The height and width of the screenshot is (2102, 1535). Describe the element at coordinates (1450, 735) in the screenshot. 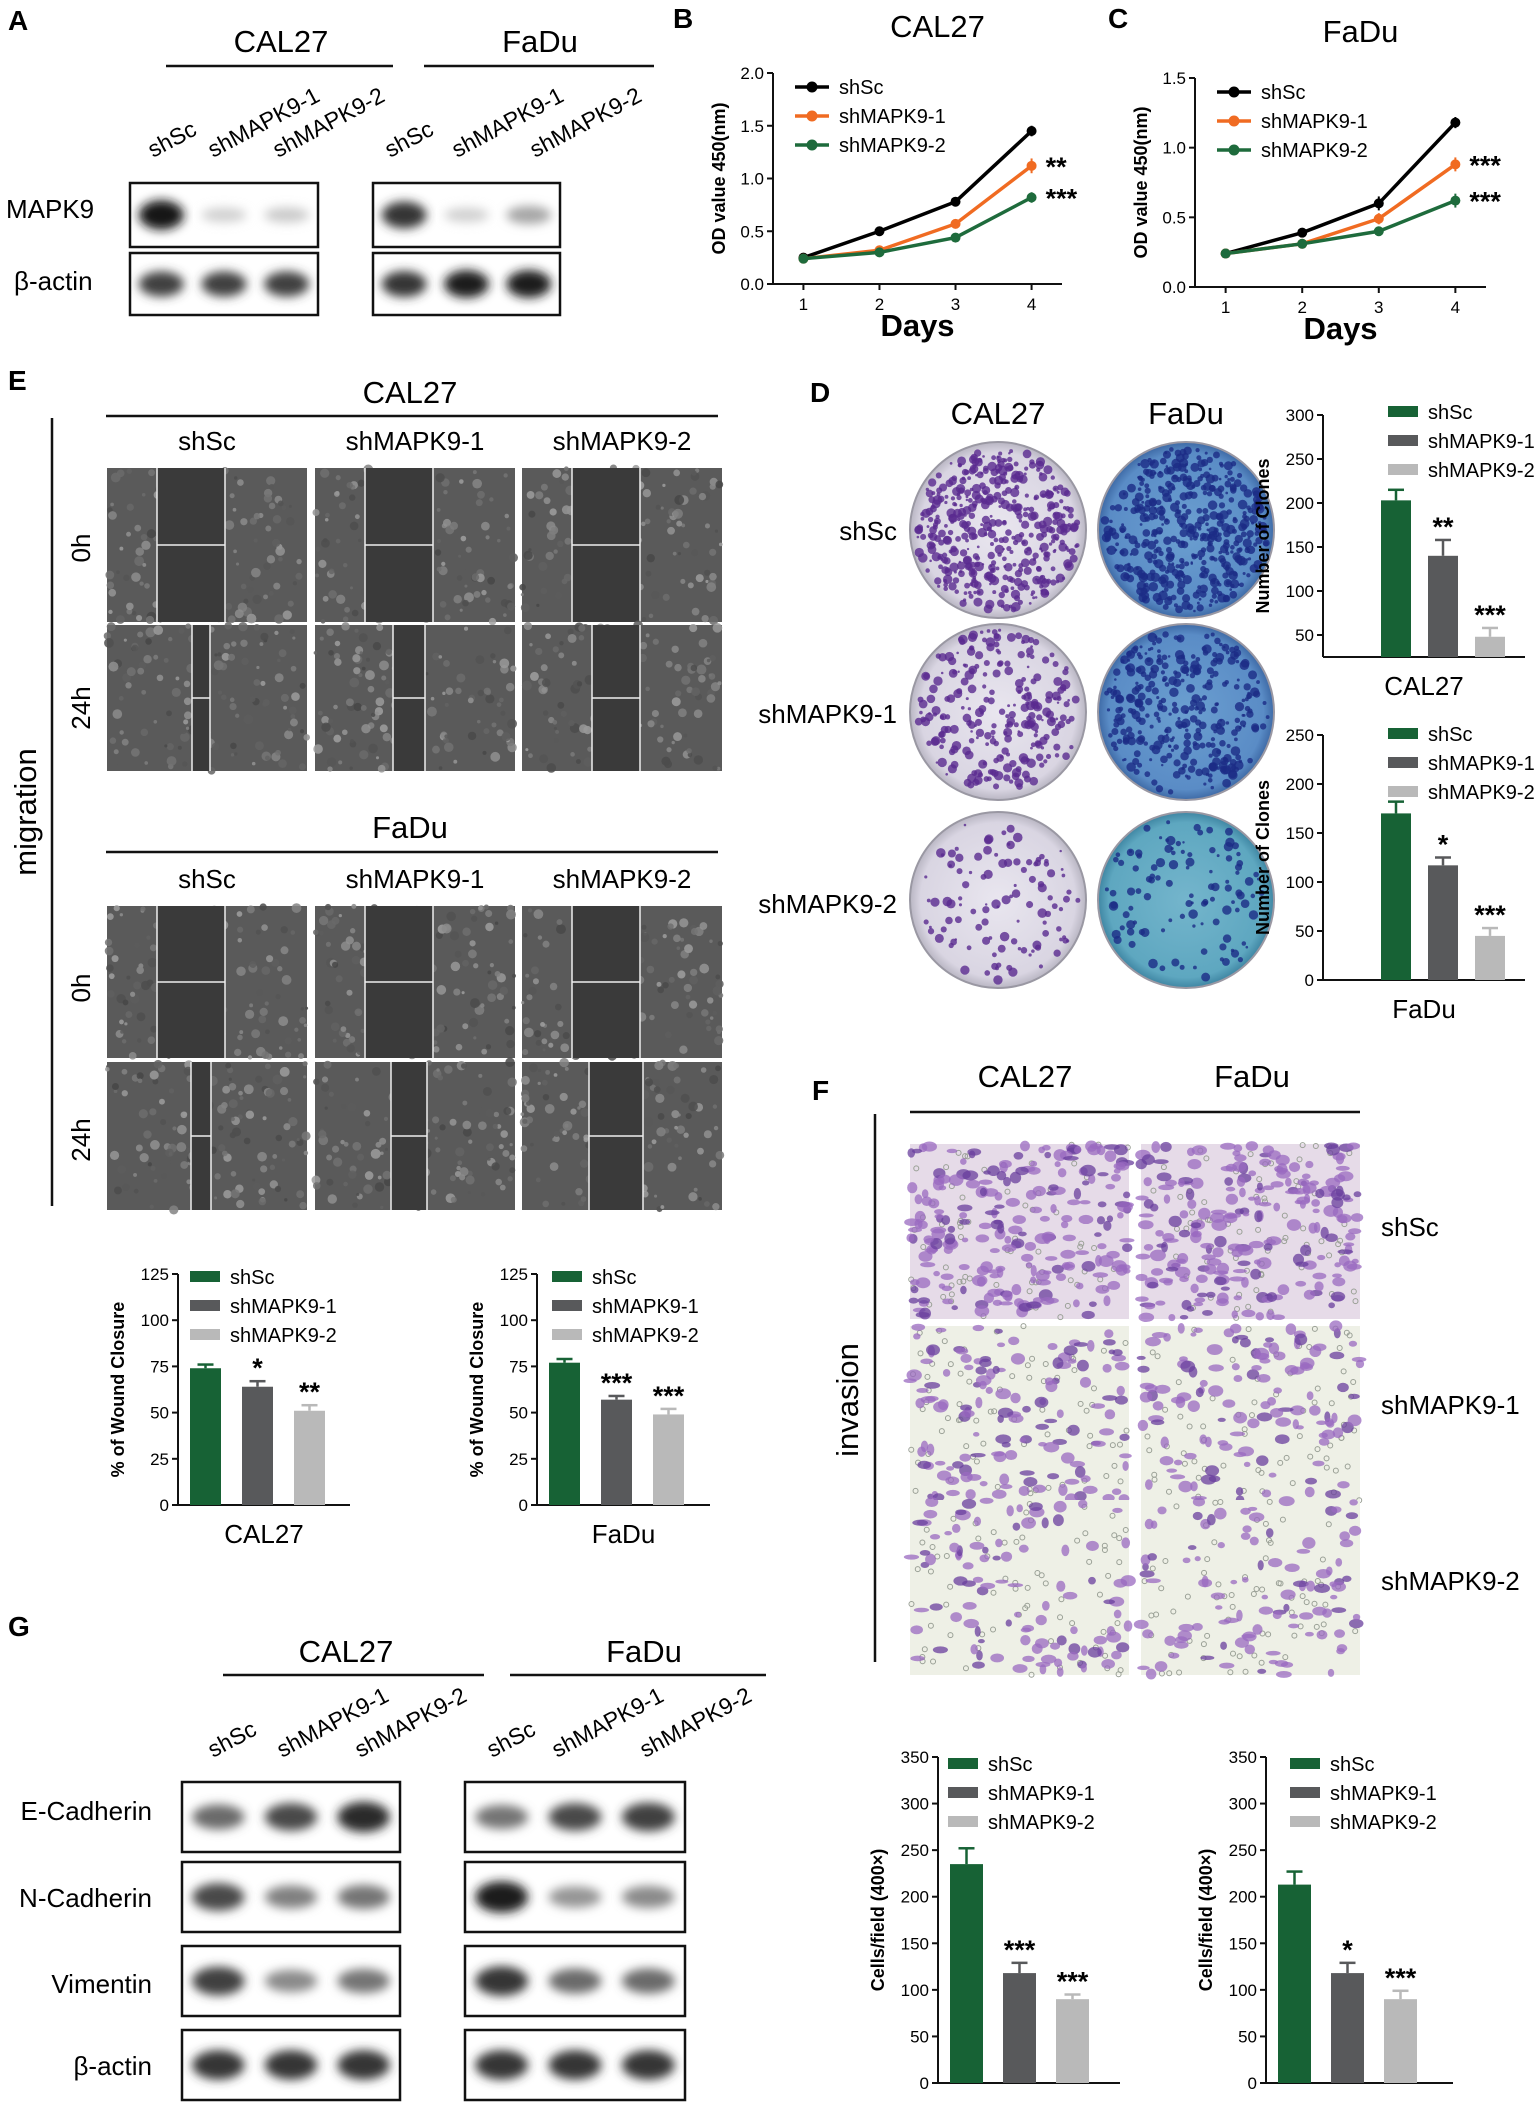

I see `chartD2-legend-0-label: shSc` at that location.